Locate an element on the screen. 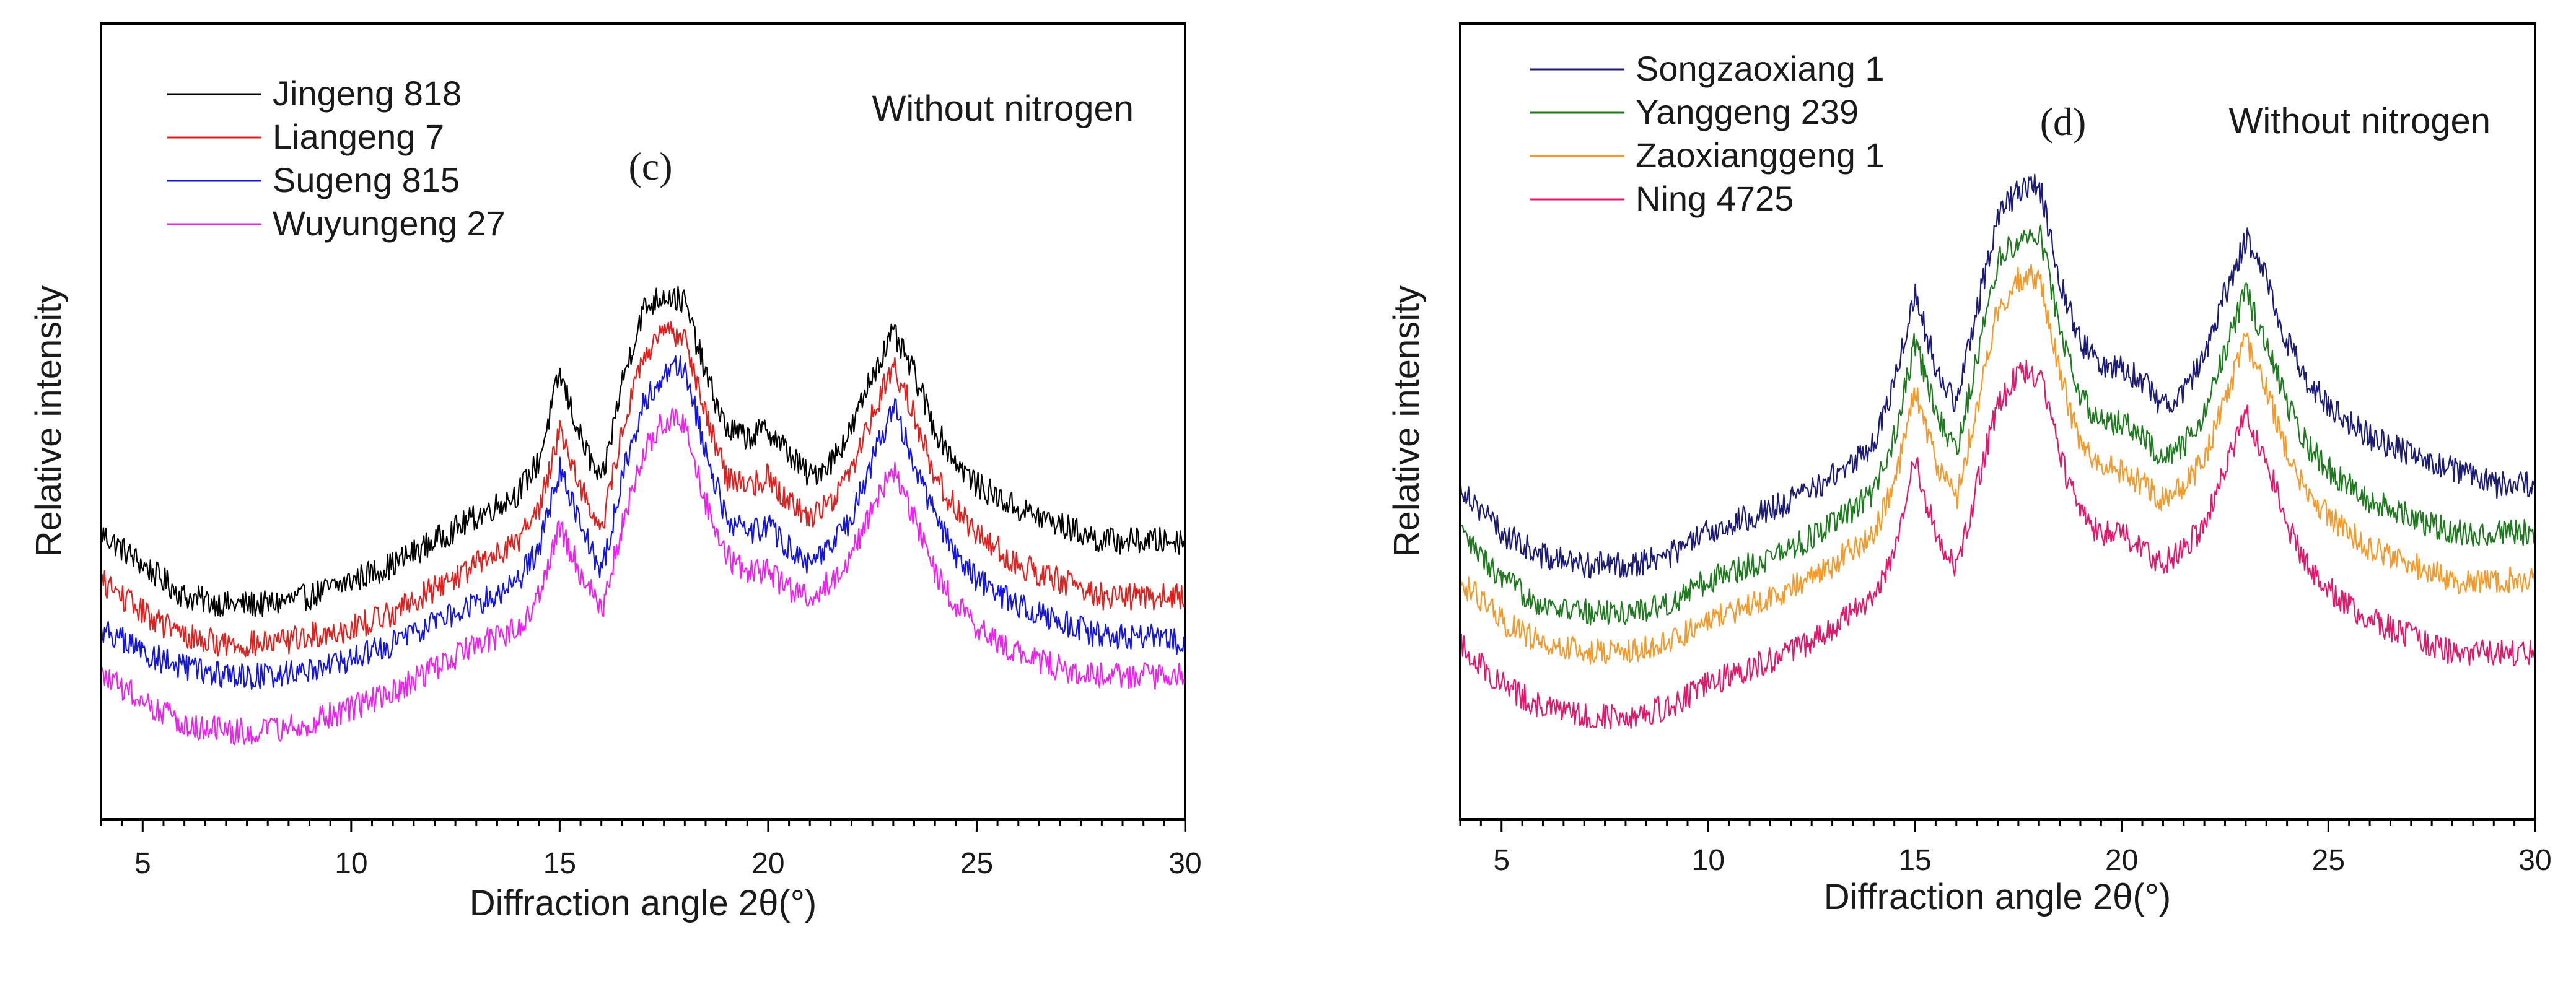 This screenshot has width=2576, height=984. panel-d-label: (d) is located at coordinates (2063, 122).